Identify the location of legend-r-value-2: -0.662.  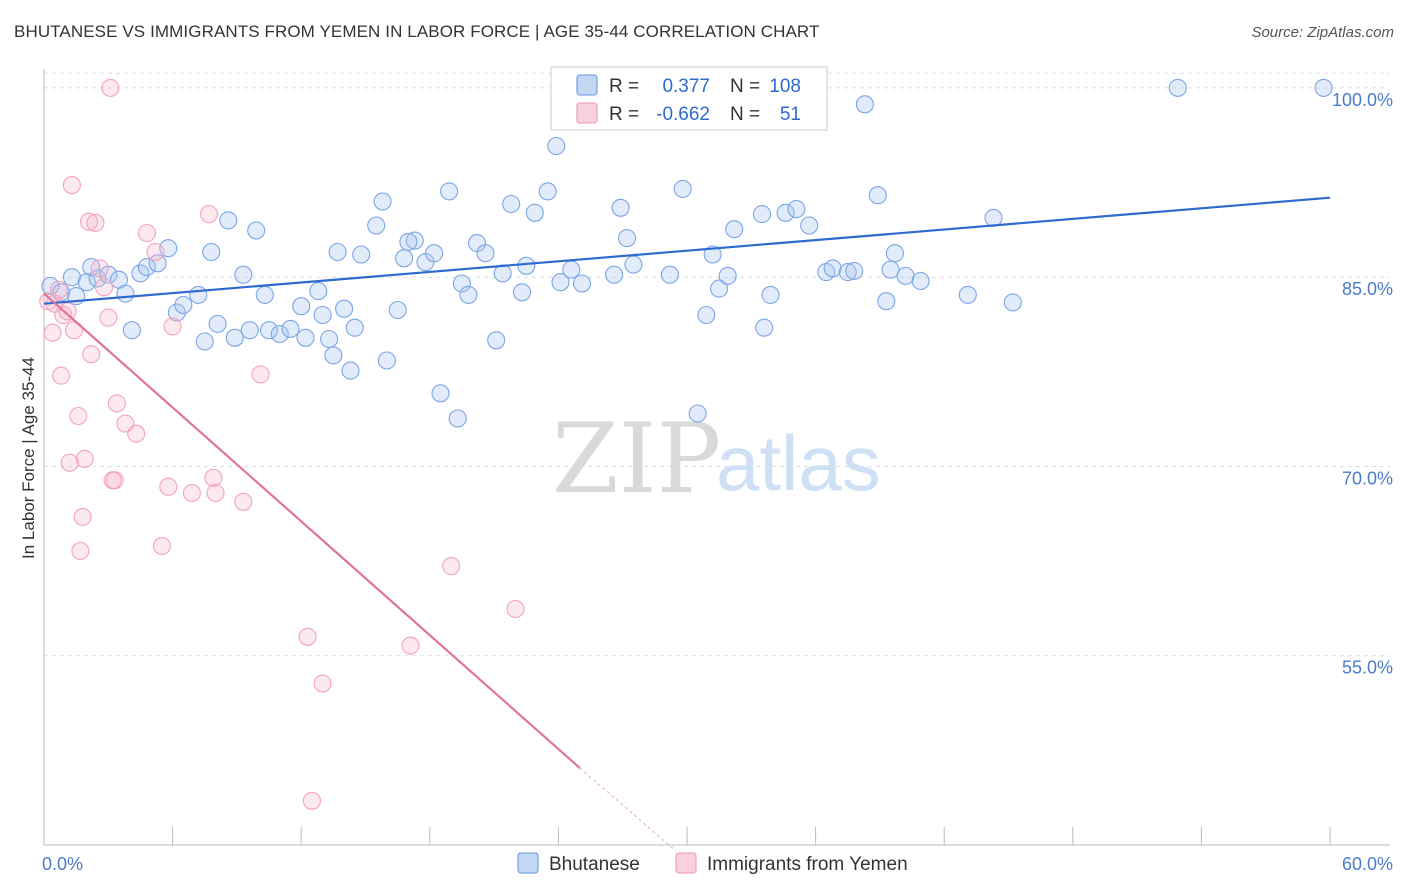
(683, 114).